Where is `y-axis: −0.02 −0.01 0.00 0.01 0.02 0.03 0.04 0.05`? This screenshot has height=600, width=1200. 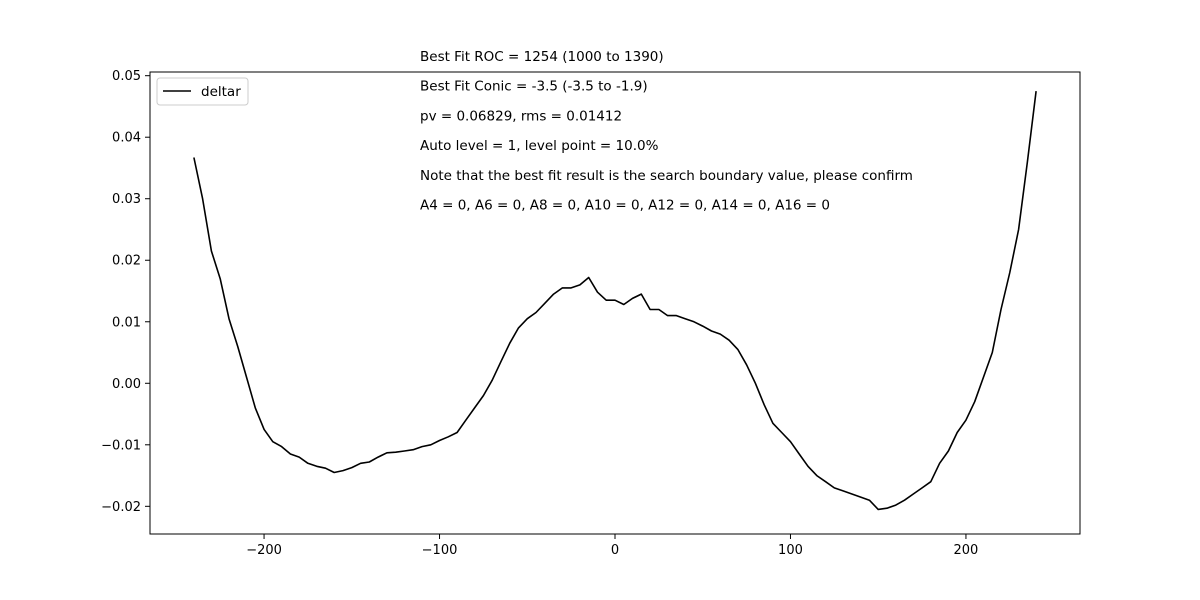 y-axis: −0.02 −0.01 0.00 0.01 0.02 0.03 0.04 0.05 is located at coordinates (125, 292).